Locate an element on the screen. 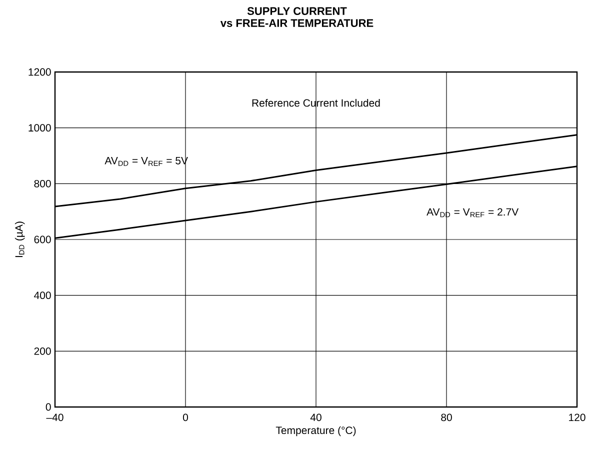 This screenshot has height=473, width=594. x-tick-label: 80 is located at coordinates (446, 418).